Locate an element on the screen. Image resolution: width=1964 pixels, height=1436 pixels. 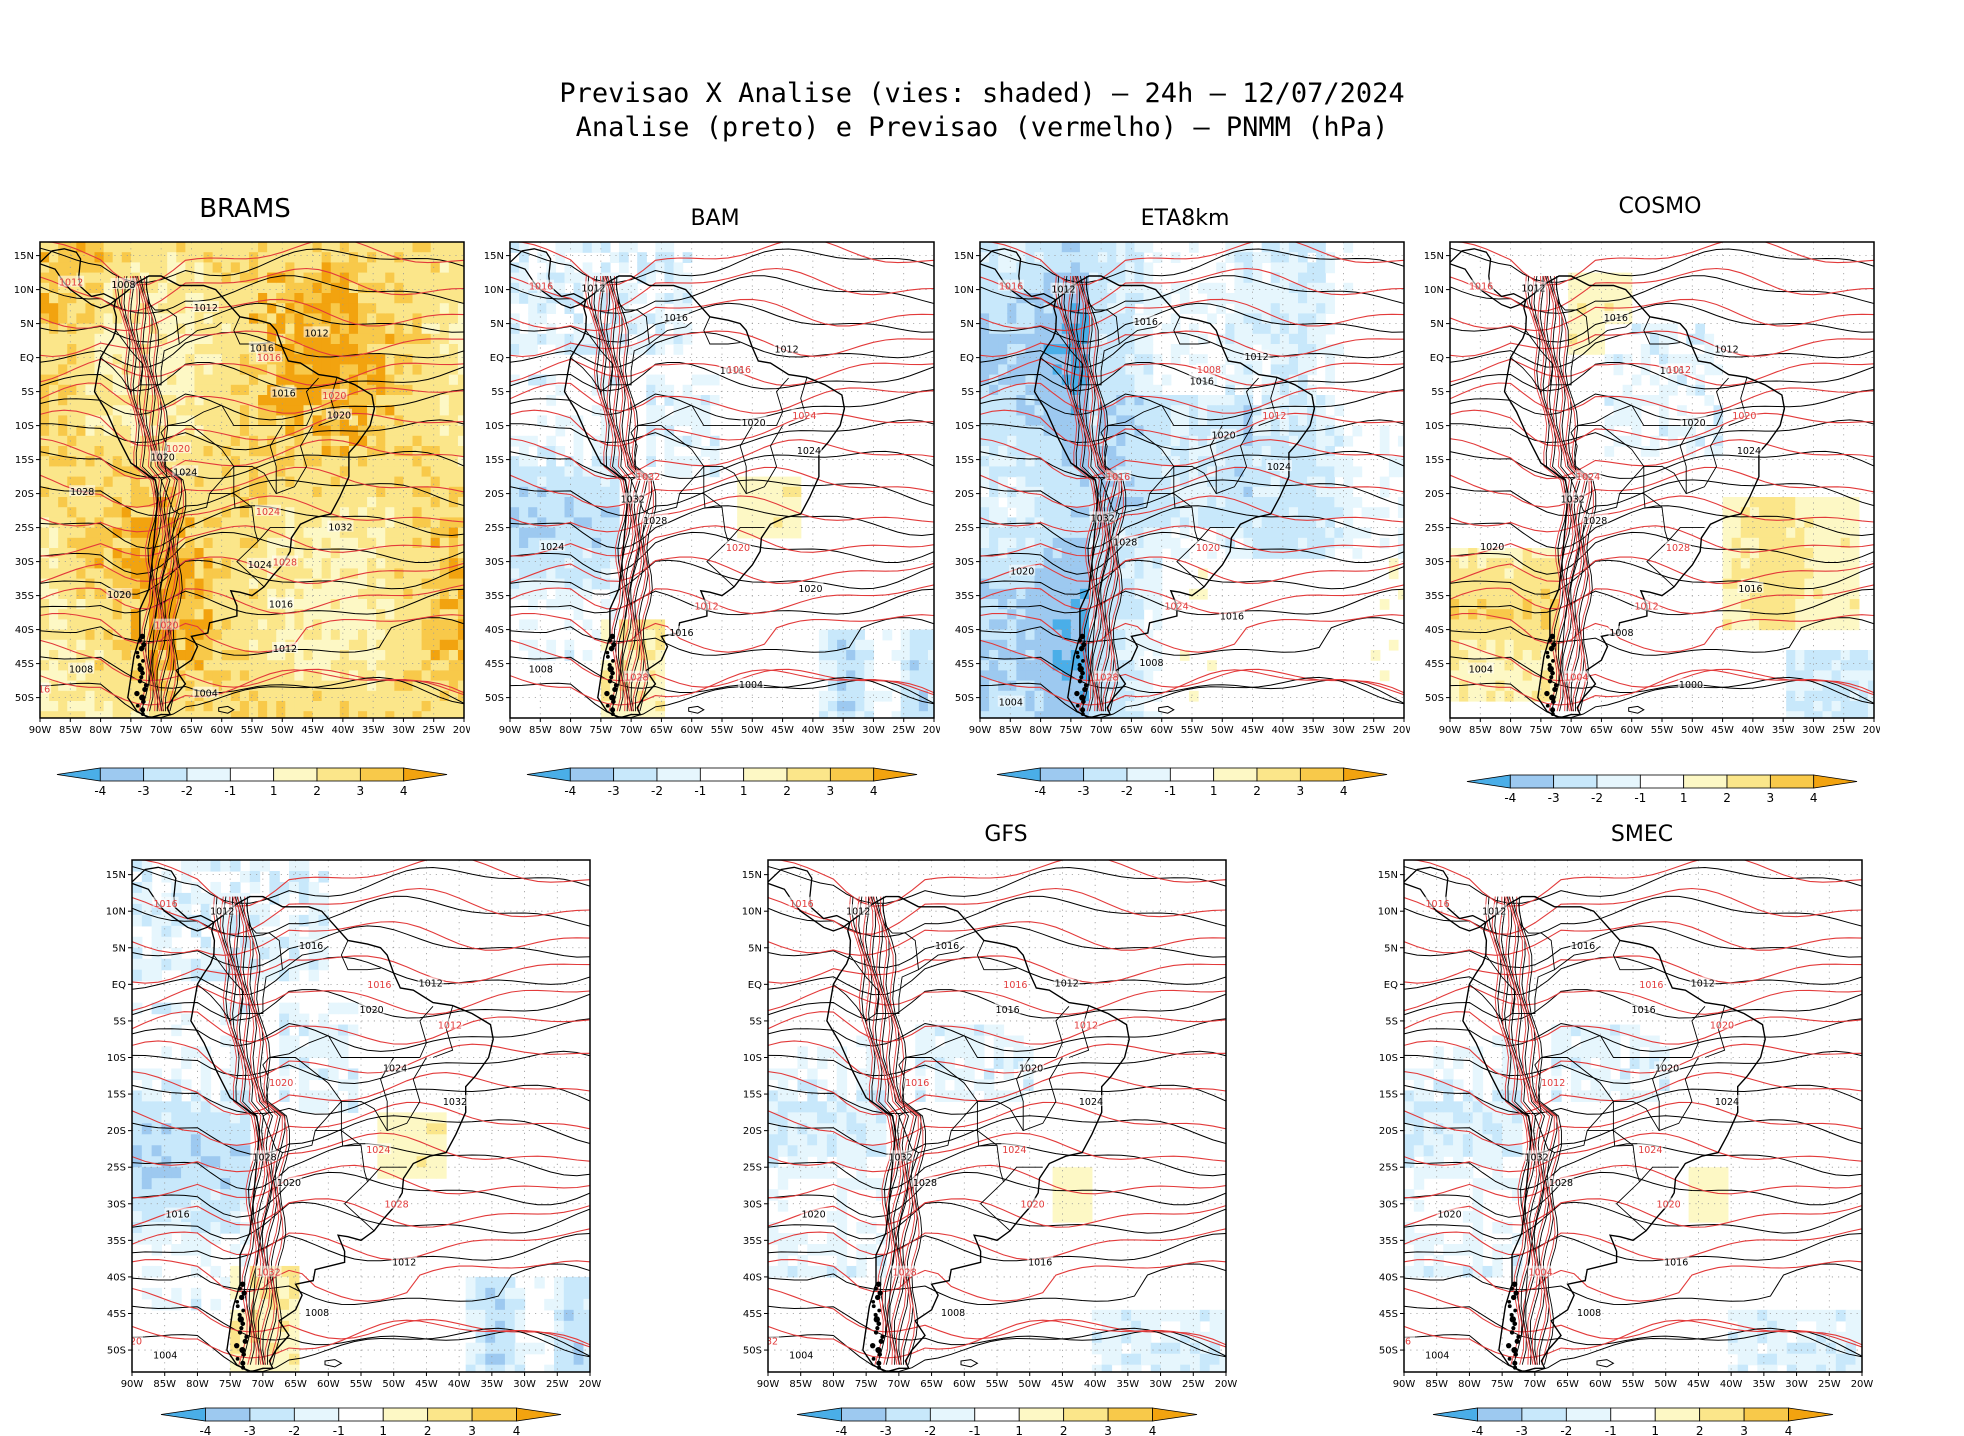
lat-tick-label: 25S is located at coordinates (116, 1168).